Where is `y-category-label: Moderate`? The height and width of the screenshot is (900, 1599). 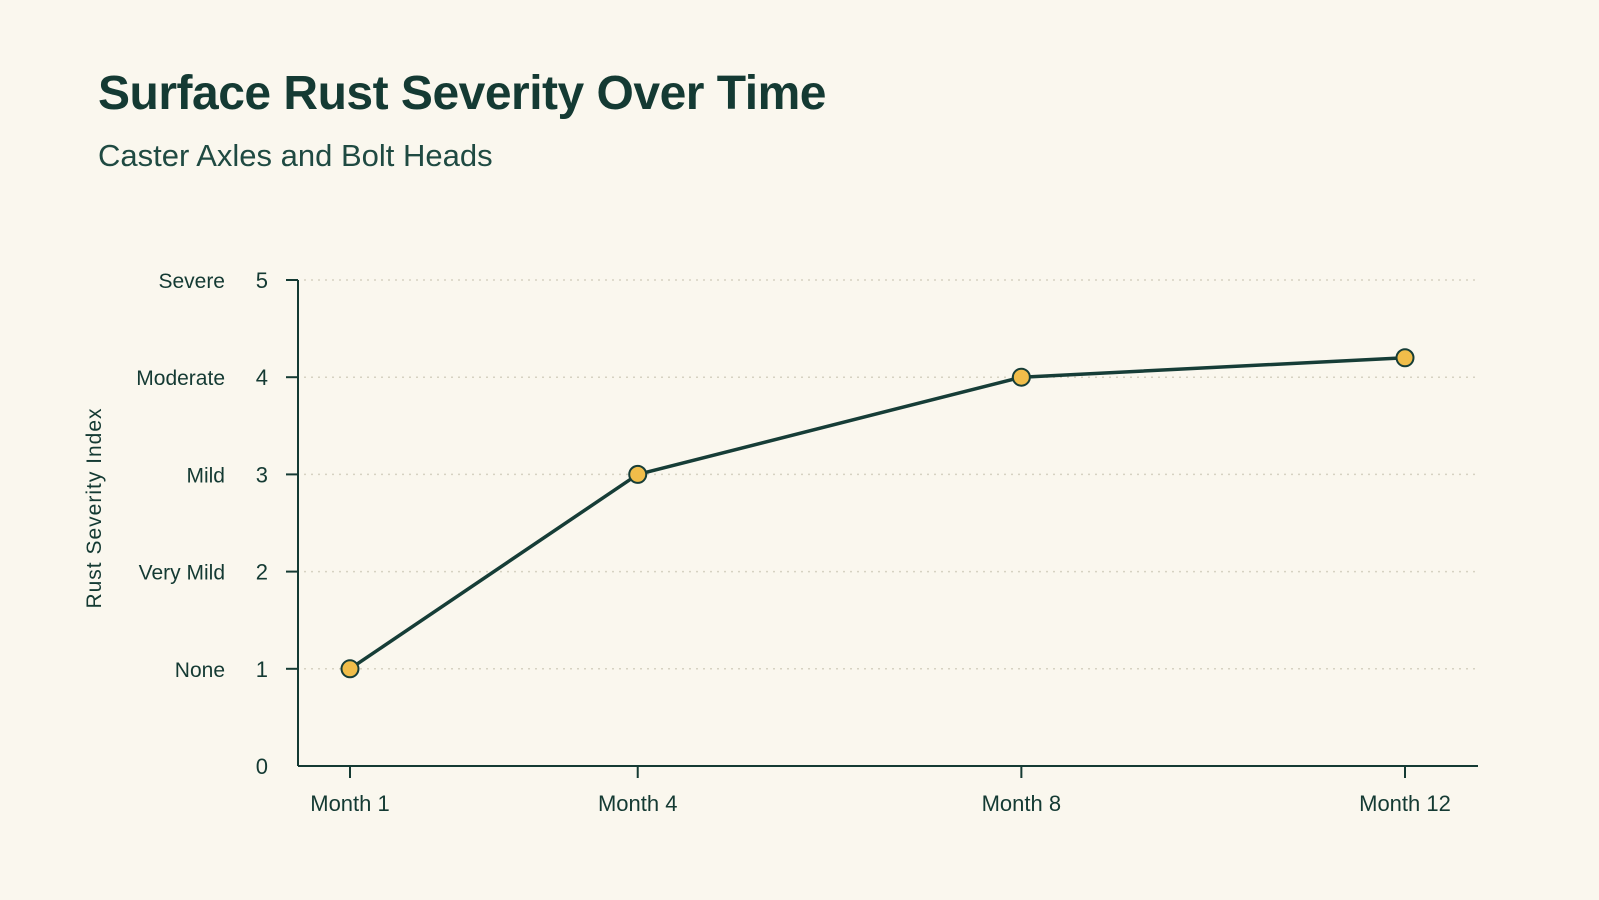 y-category-label: Moderate is located at coordinates (180, 378).